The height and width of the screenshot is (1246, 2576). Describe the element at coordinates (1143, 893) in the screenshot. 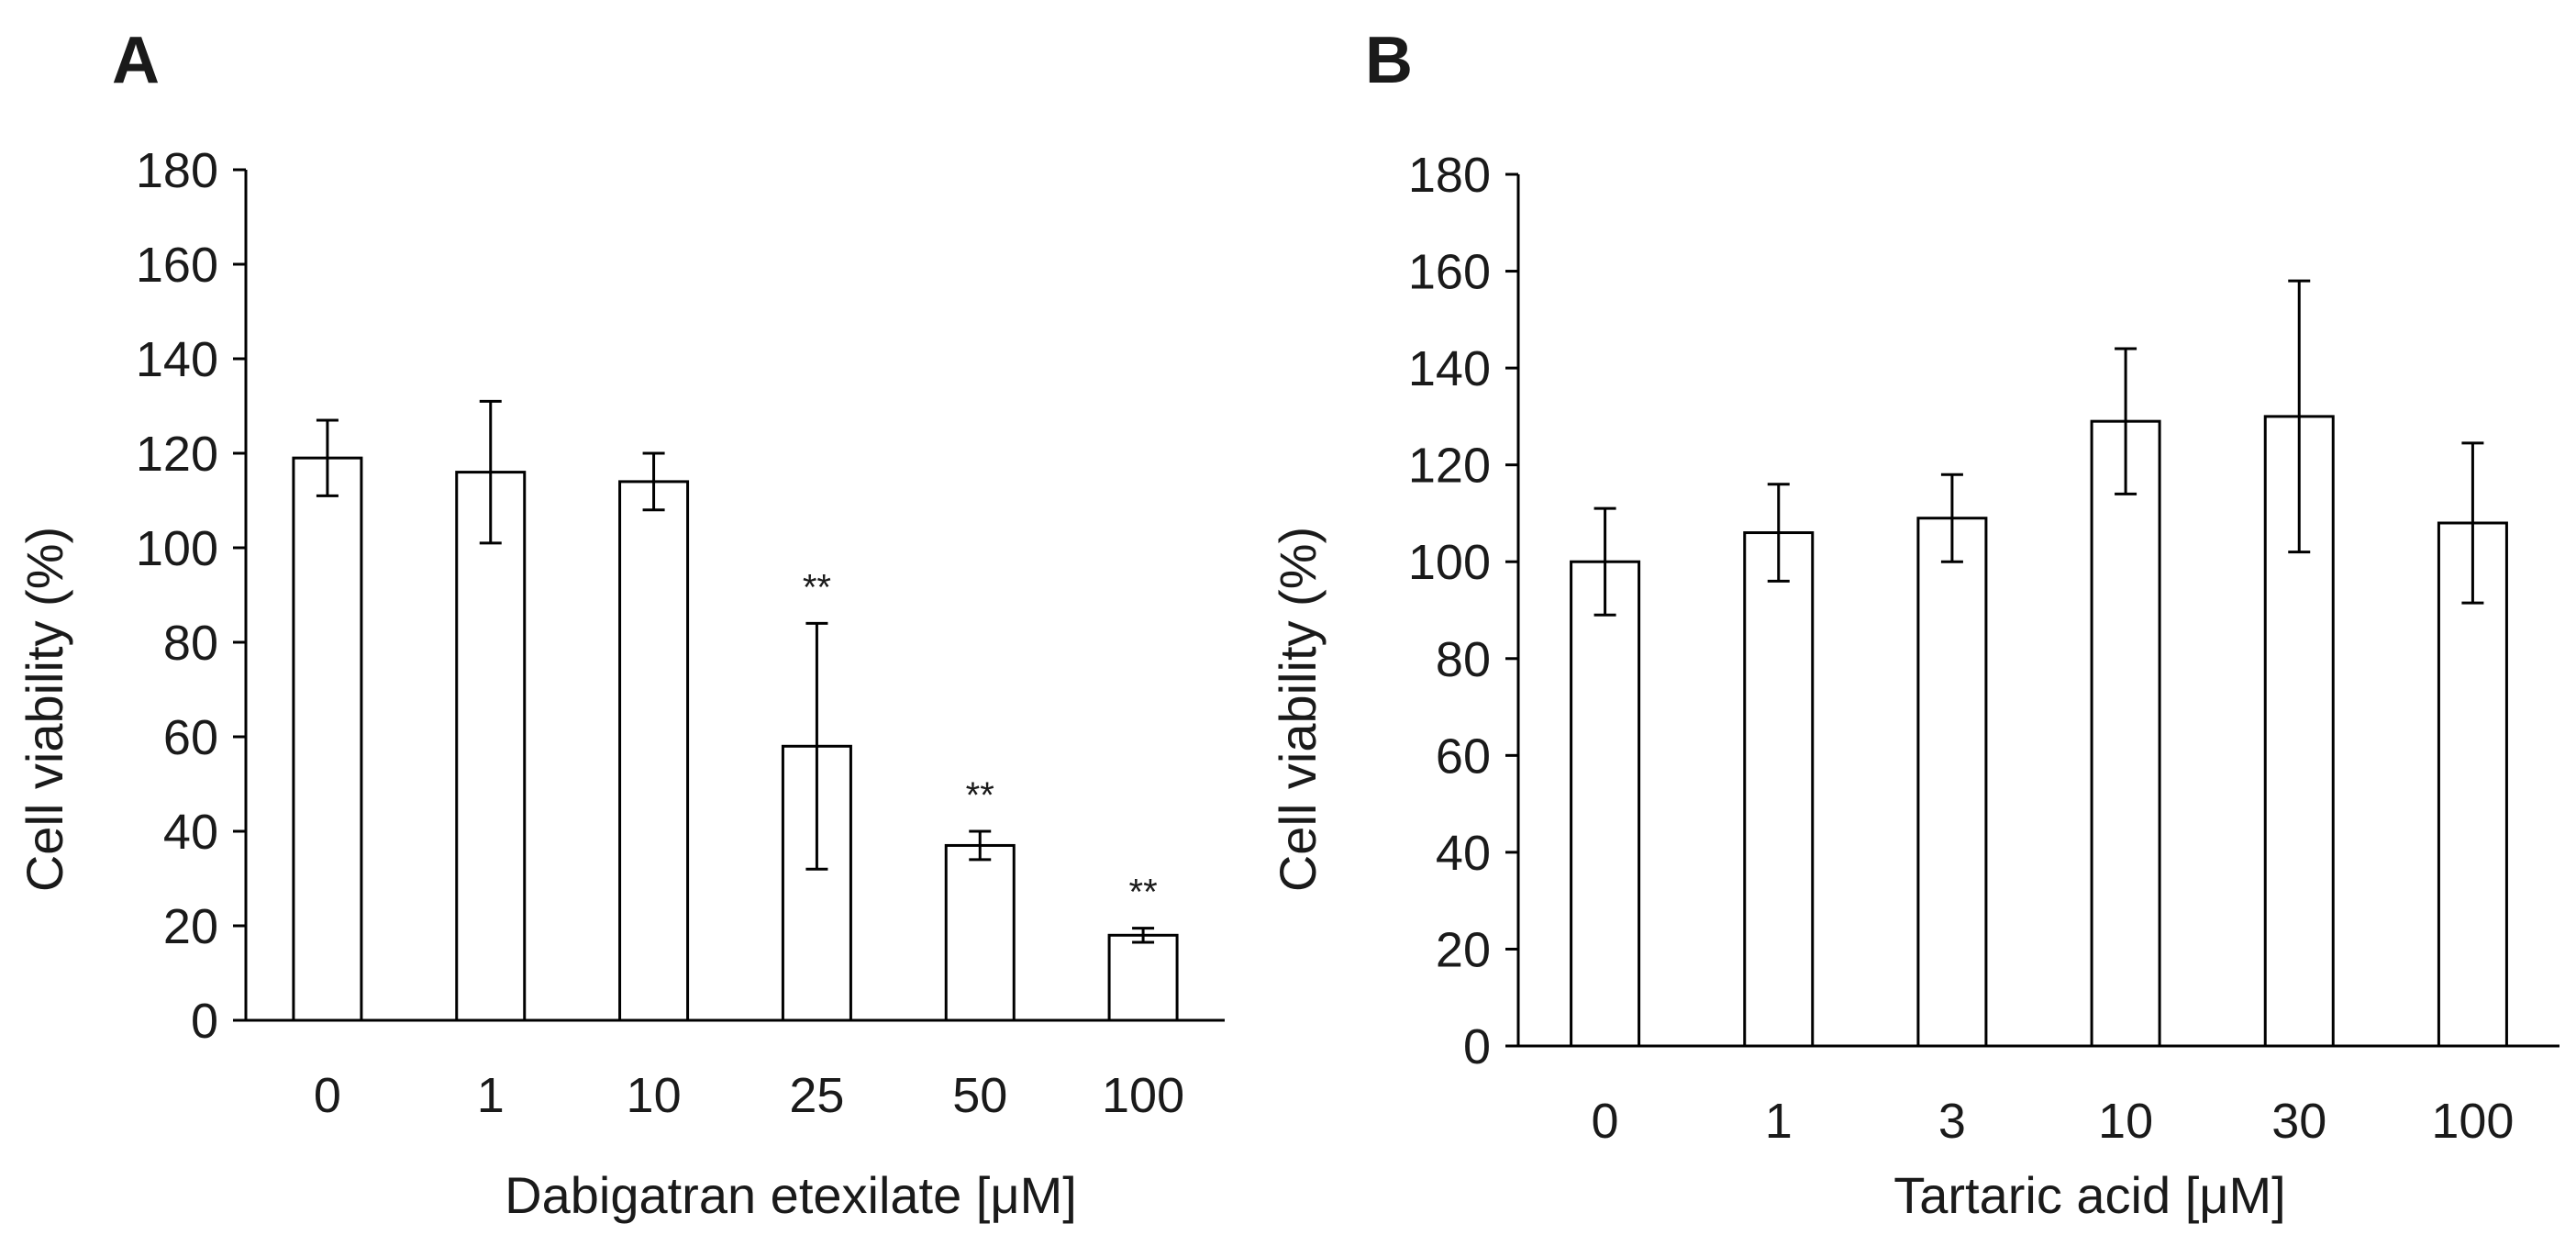

I see `significance-mark-a-5: **` at that location.